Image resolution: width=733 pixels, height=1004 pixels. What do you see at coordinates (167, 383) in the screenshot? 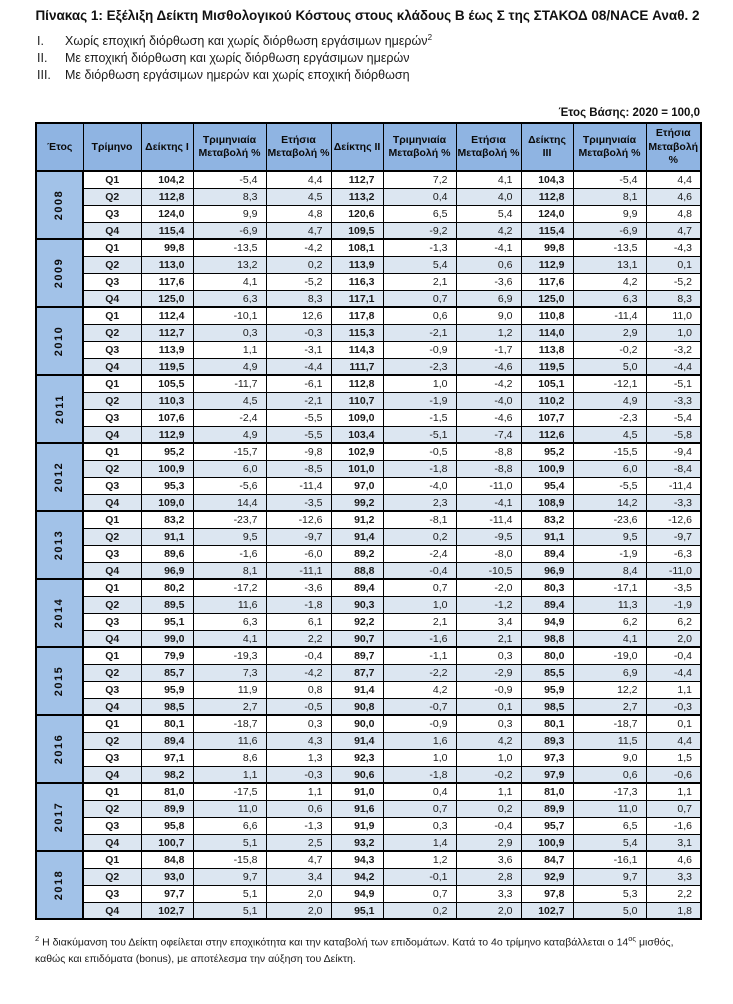
I see `index-value-cell: 105,5` at bounding box center [167, 383].